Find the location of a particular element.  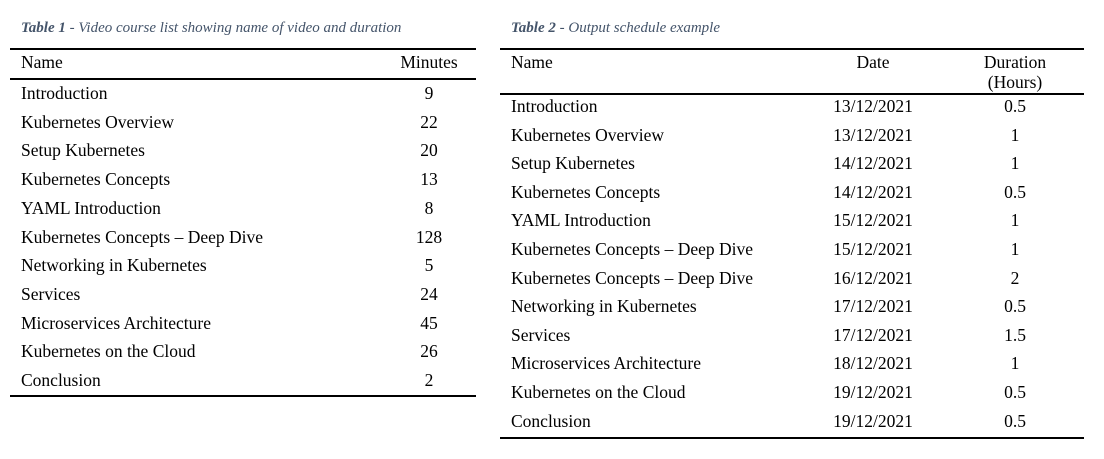

table-row: Kubernetes Overview 13/12/2021 1 is located at coordinates (792, 135).